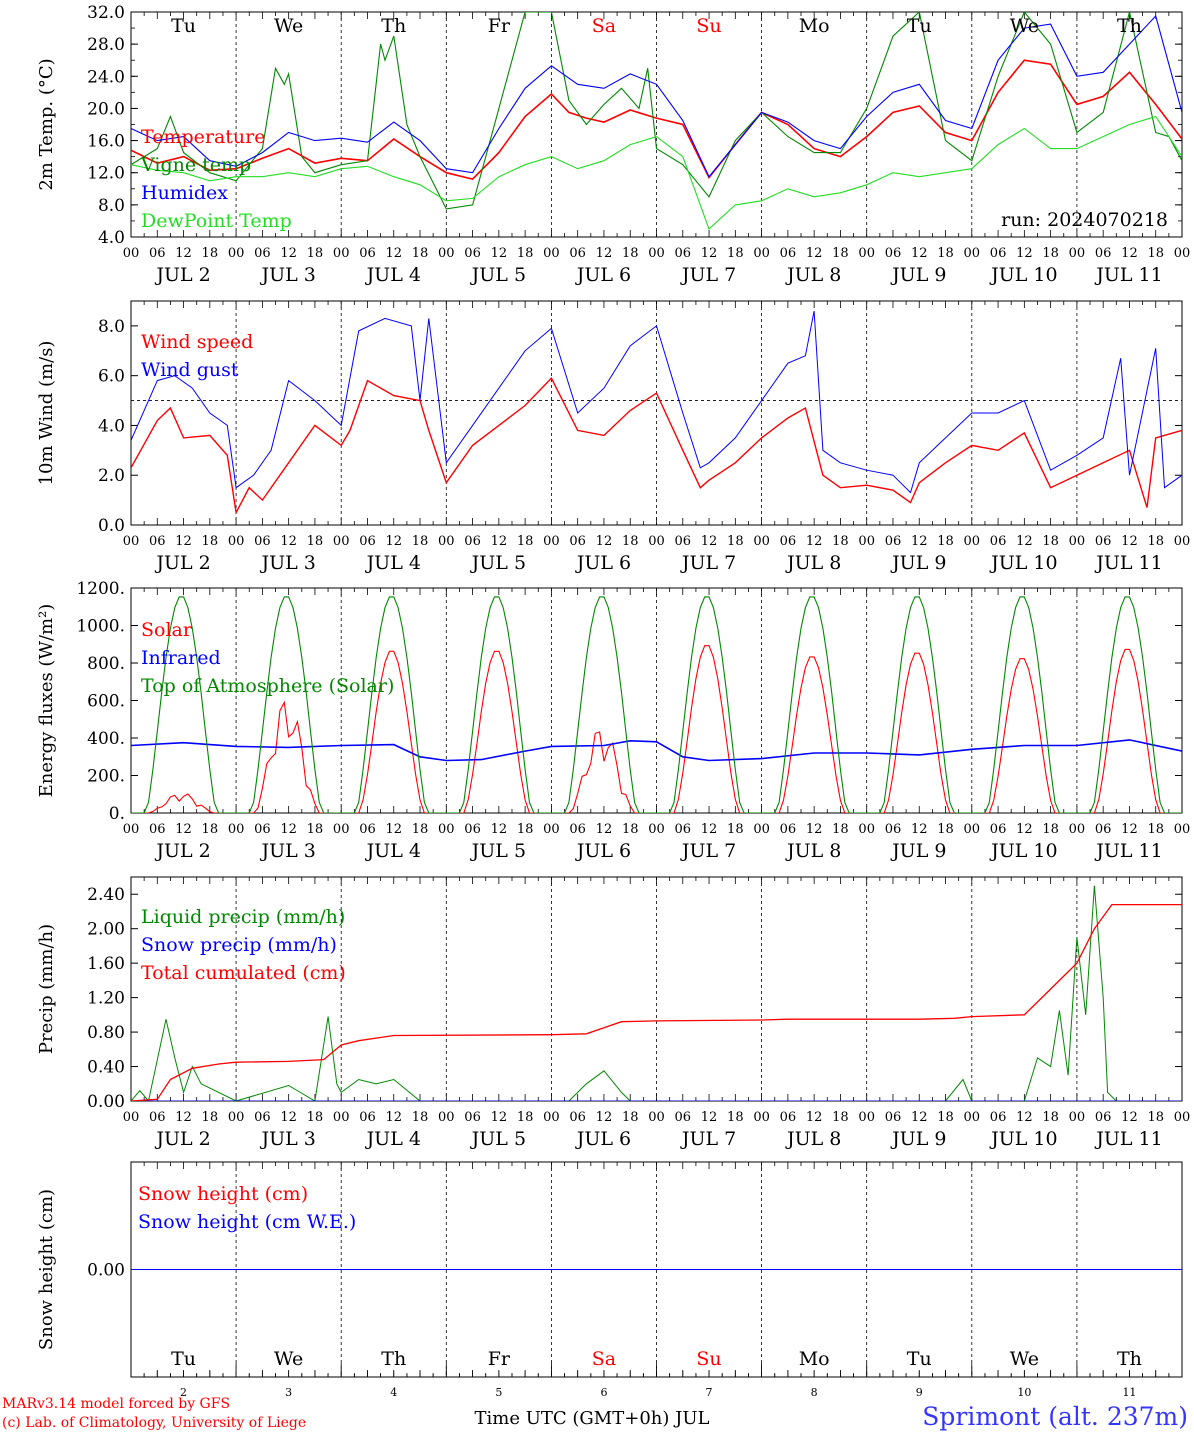 The width and height of the screenshot is (1194, 1440). Describe the element at coordinates (919, 1392) in the screenshot. I see `day-number-label: 9` at that location.